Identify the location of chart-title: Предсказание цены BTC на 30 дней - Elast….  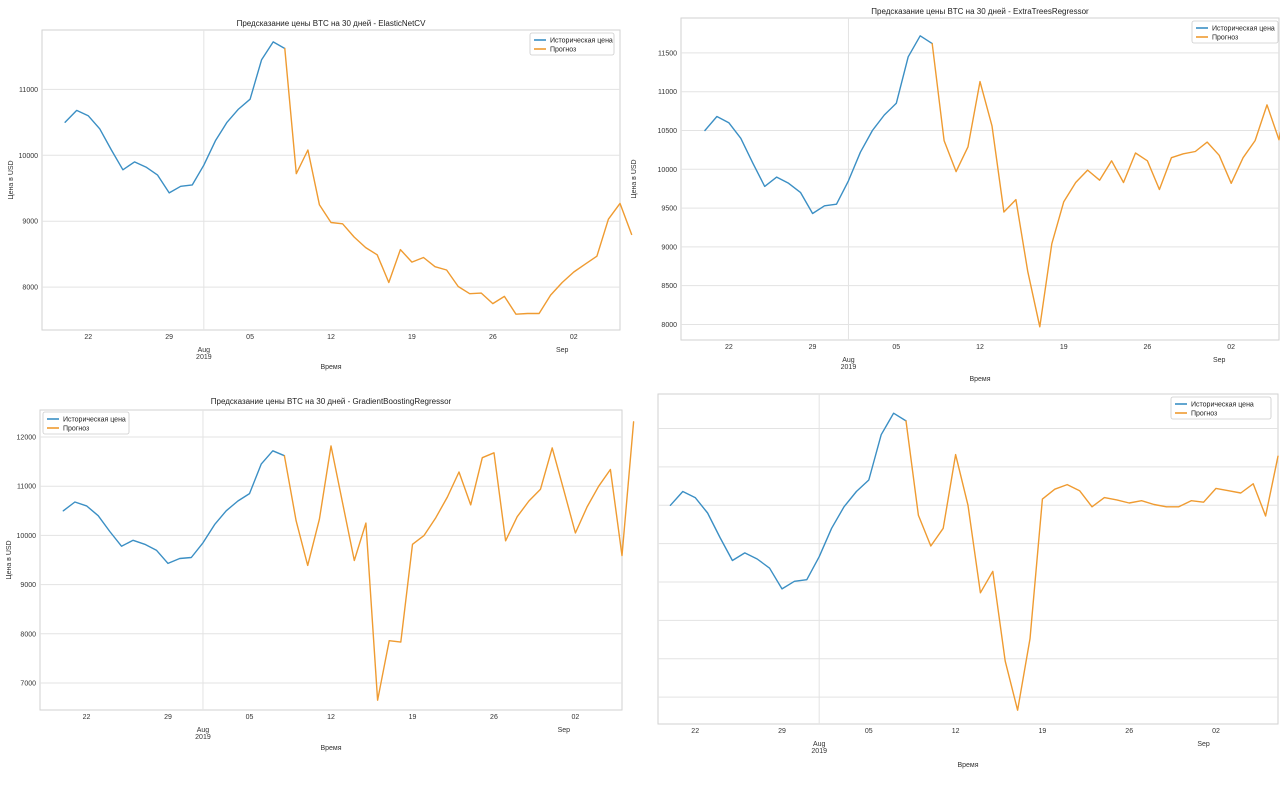
(332, 23).